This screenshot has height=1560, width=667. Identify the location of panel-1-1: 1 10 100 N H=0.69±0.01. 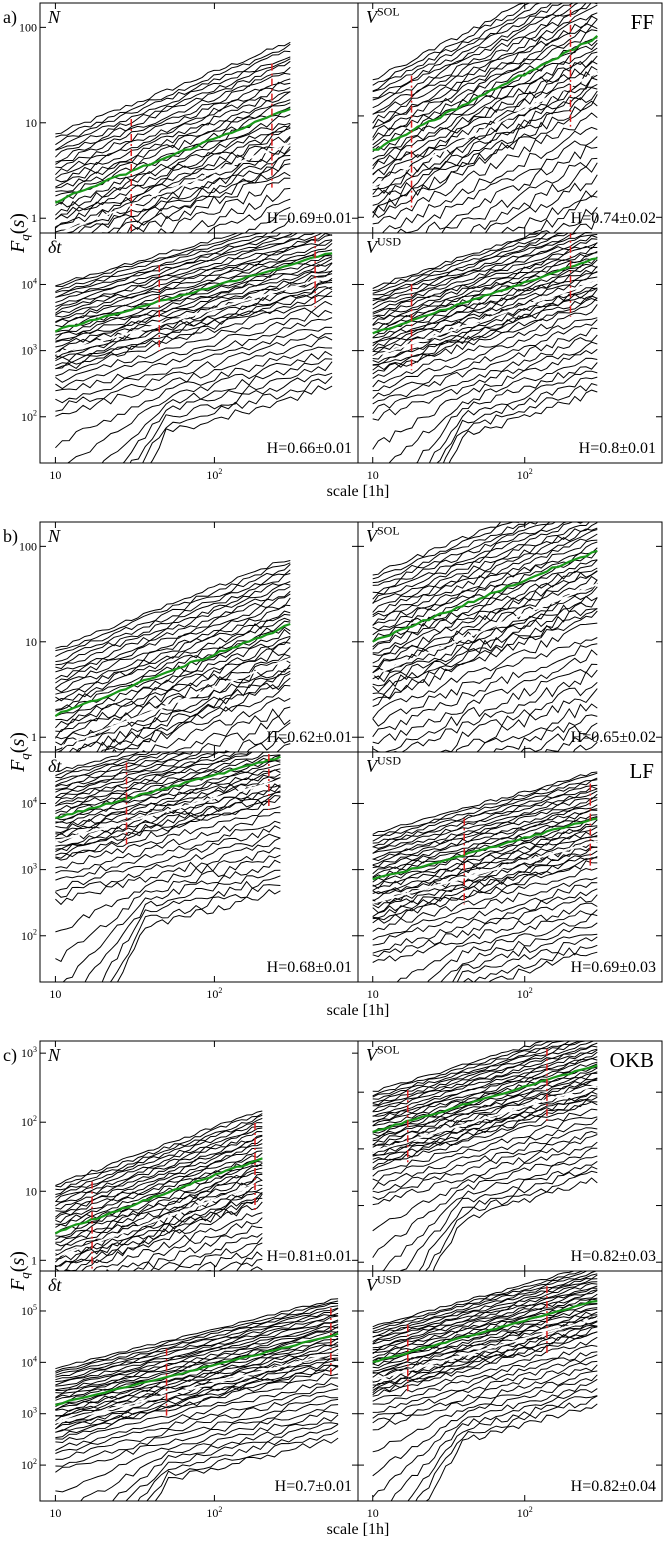
(189, 118).